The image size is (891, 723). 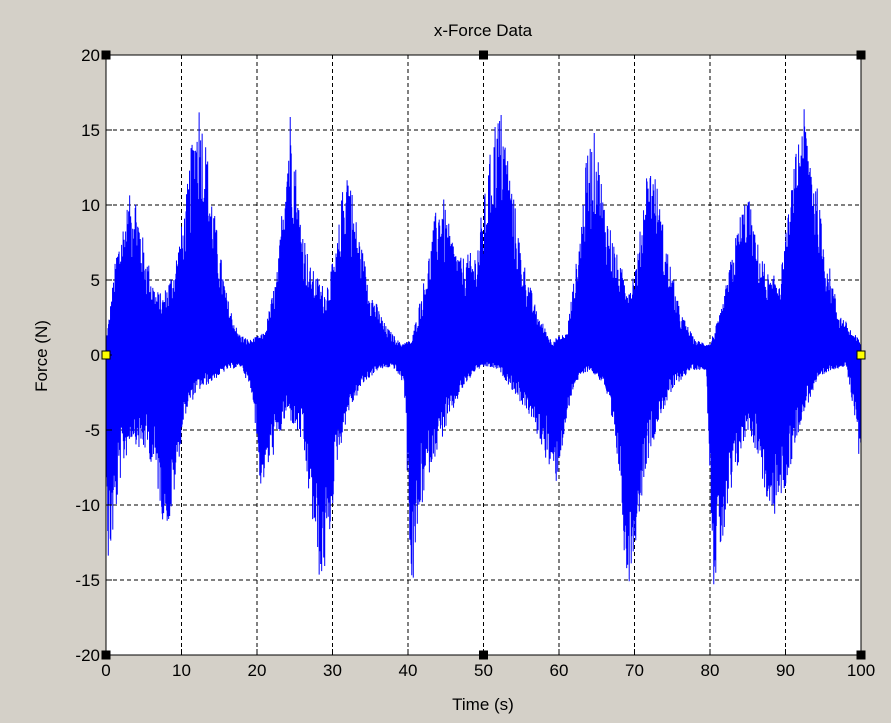 I want to click on x-tick-label: 90, so click(x=785, y=670).